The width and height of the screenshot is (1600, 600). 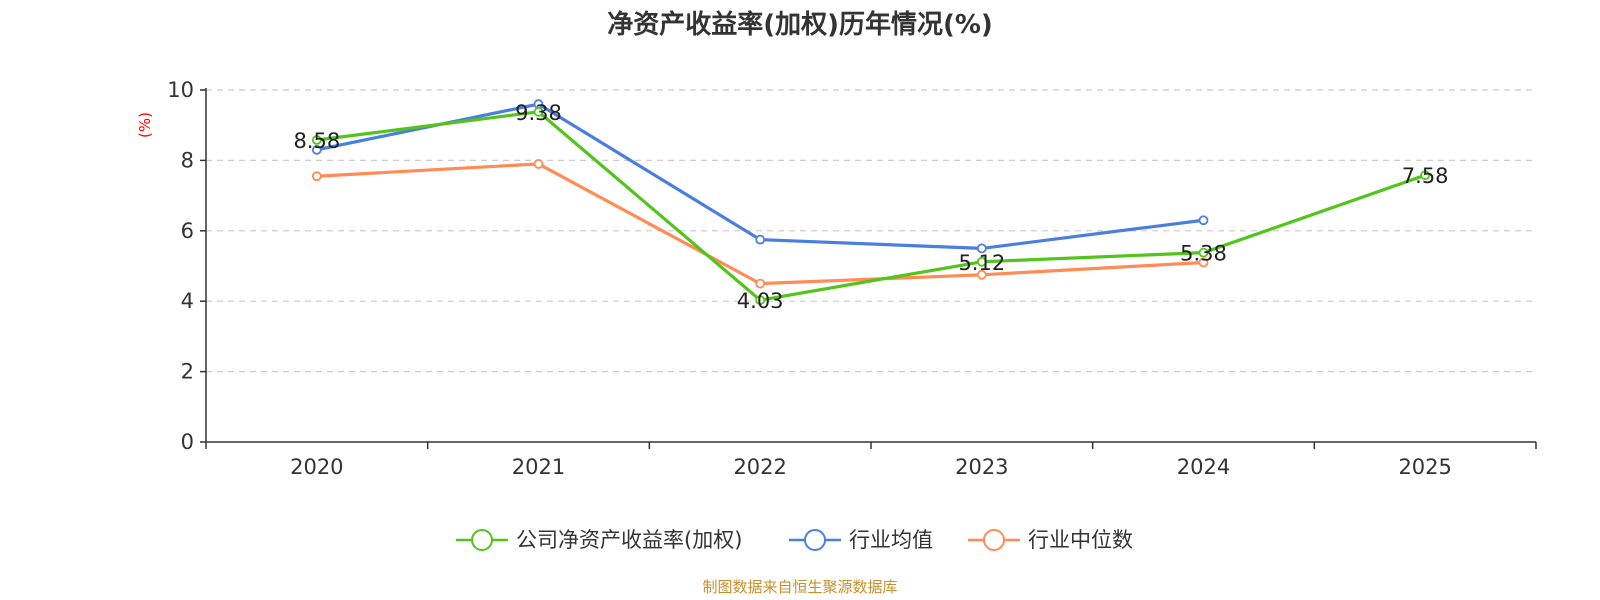 What do you see at coordinates (316, 467) in the screenshot?
I see `x-tick-label: 2020` at bounding box center [316, 467].